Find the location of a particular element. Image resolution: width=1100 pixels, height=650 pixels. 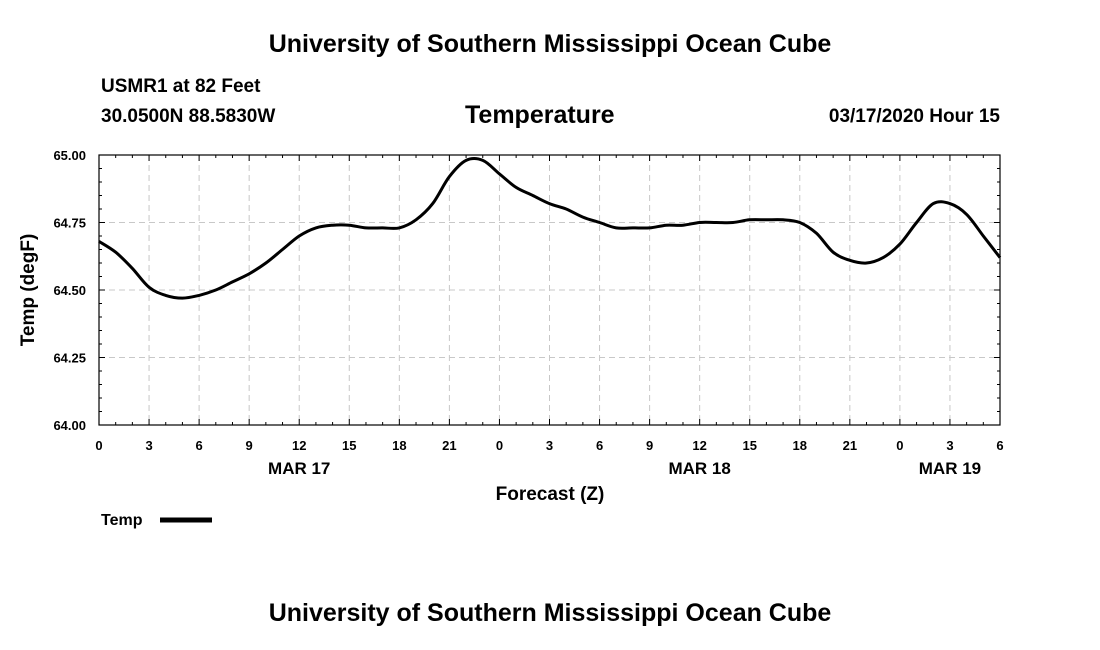

legend-label: Temp is located at coordinates (122, 520).